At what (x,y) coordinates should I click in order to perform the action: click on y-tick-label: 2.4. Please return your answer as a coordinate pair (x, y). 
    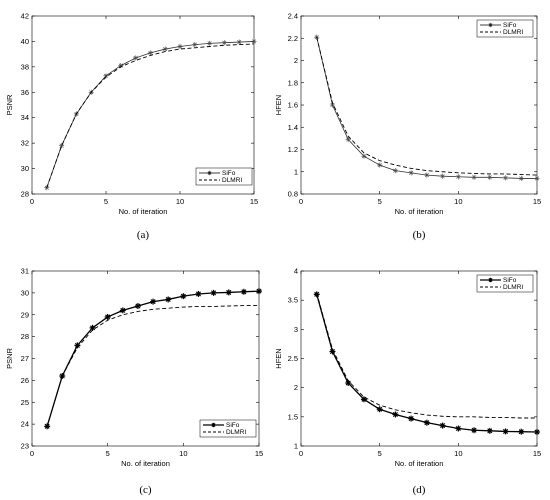
    Looking at the image, I should click on (293, 16).